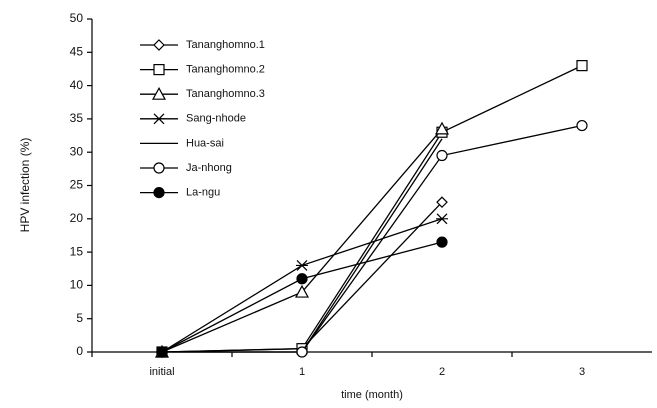  What do you see at coordinates (77, 18) in the screenshot?
I see `y-tick-label: 50` at bounding box center [77, 18].